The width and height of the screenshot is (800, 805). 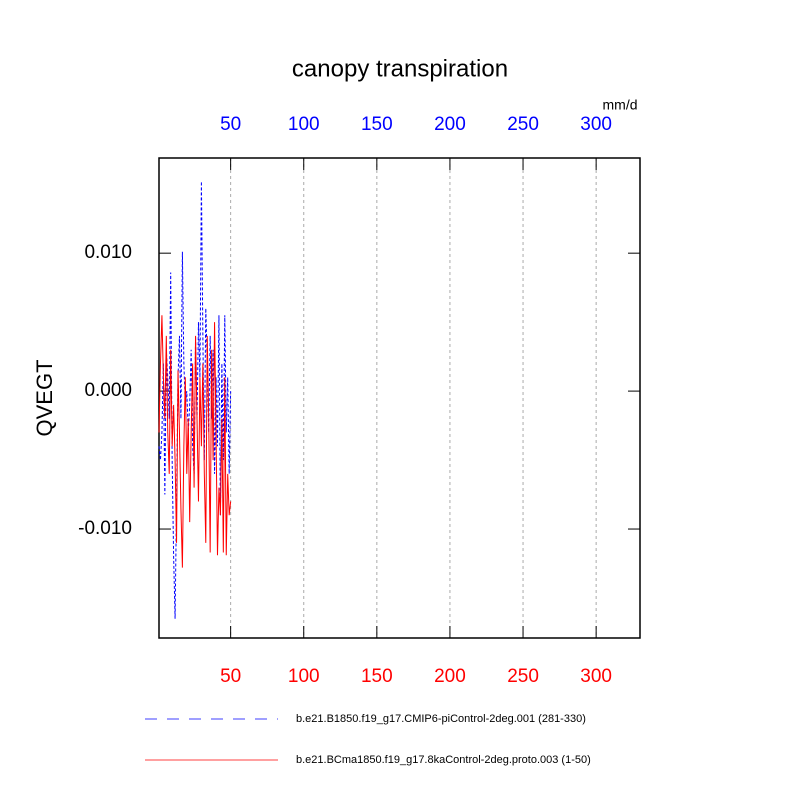 I want to click on y-tick-label: 0.010, so click(x=108, y=252).